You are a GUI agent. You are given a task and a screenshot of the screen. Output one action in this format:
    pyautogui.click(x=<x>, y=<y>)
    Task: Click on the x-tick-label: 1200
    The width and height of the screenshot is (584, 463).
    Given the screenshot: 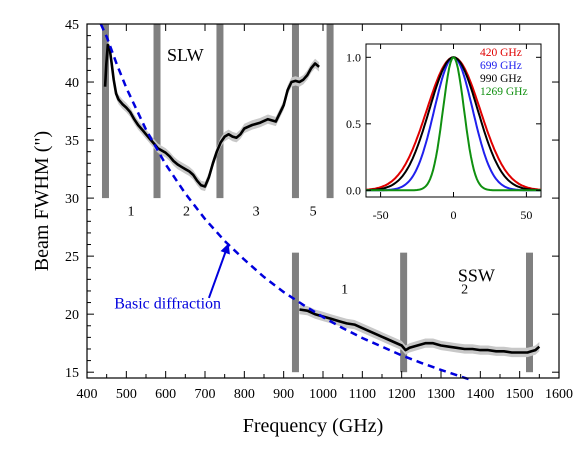 What is the action you would take?
    pyautogui.click(x=402, y=394)
    